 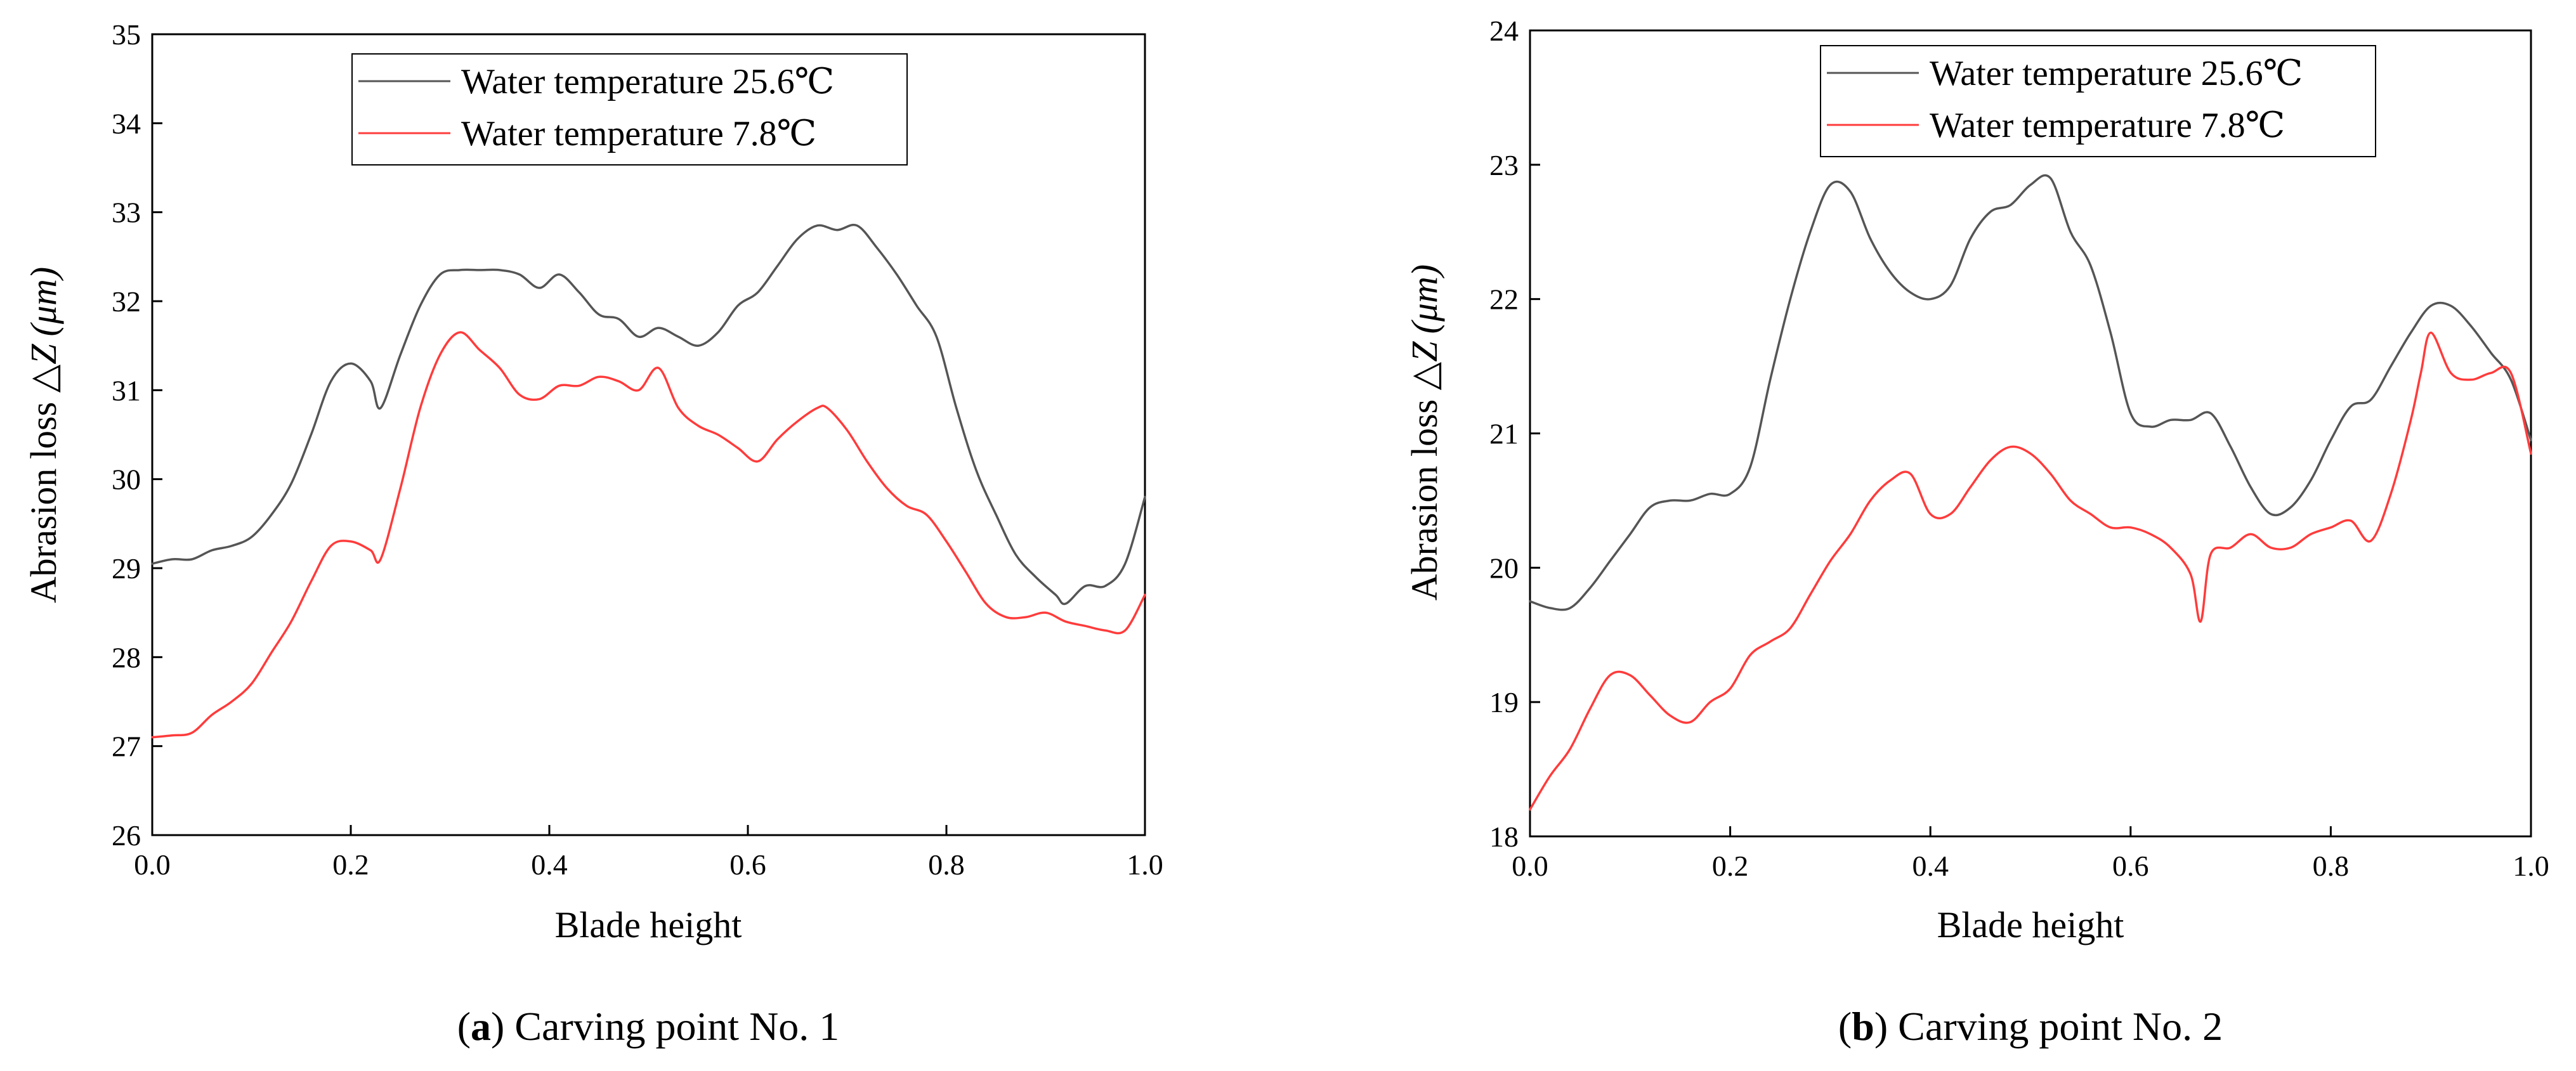 I want to click on panel-a-legend-label-2: Water temperature 7.8℃, so click(x=638, y=133).